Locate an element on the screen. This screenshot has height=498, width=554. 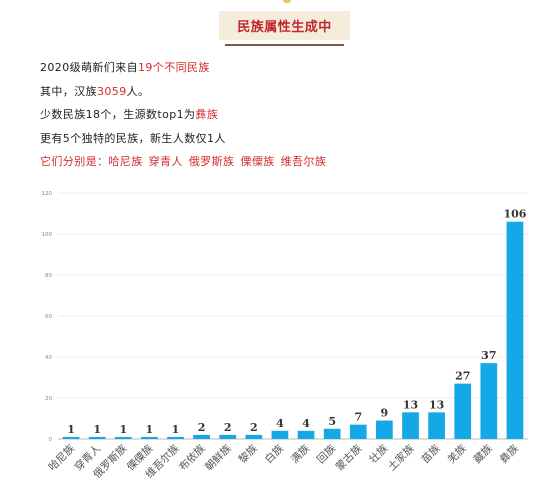
intro-line-4: 更有5个独特的民族，新生人数仅1人 is located at coordinates (280, 139).